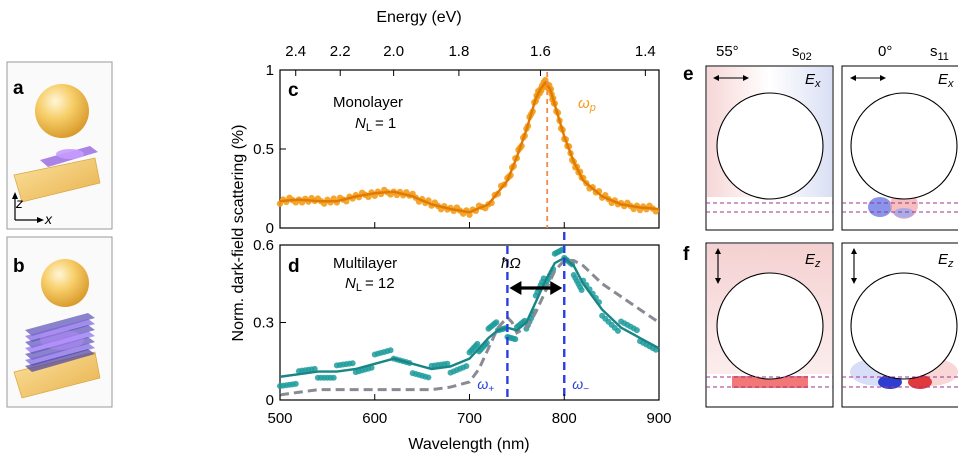 The width and height of the screenshot is (958, 456). I want to click on field-ez-symbol-2: E, so click(943, 259).